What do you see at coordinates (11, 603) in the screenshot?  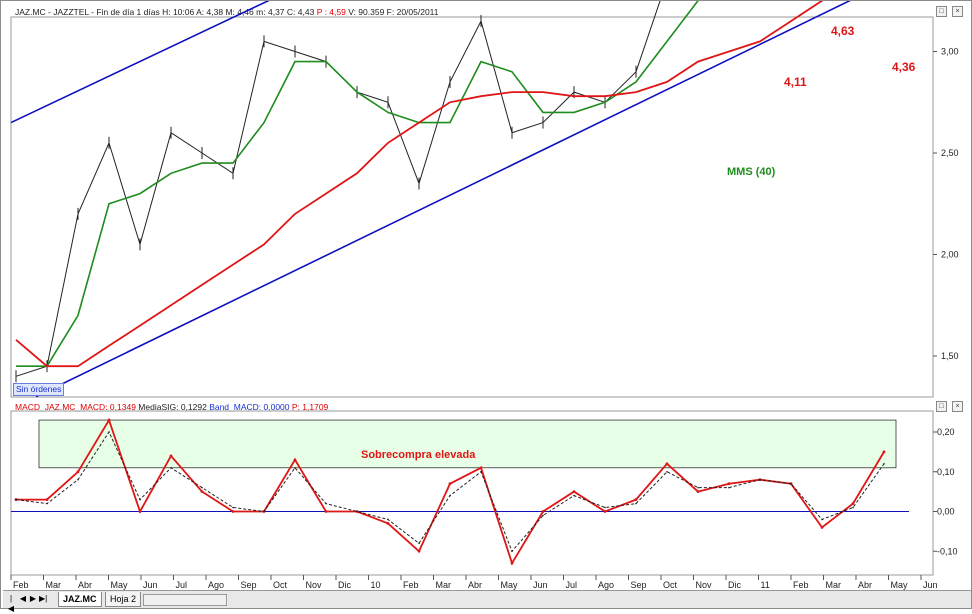 I see `first-sheet-icon: |◀` at bounding box center [11, 603].